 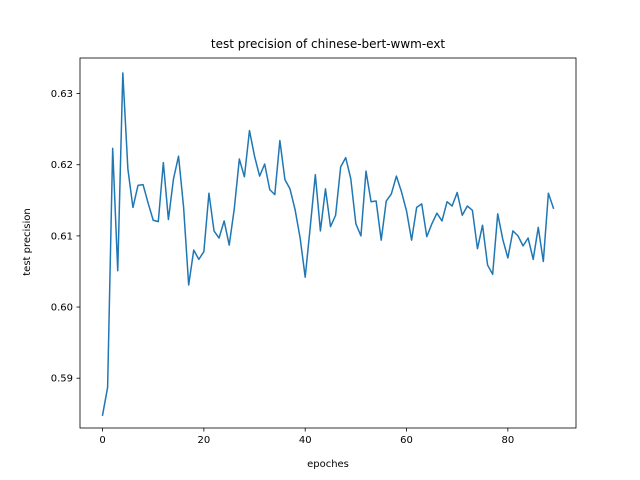 What do you see at coordinates (62, 94) in the screenshot?
I see `y-tick-label: 0.63` at bounding box center [62, 94].